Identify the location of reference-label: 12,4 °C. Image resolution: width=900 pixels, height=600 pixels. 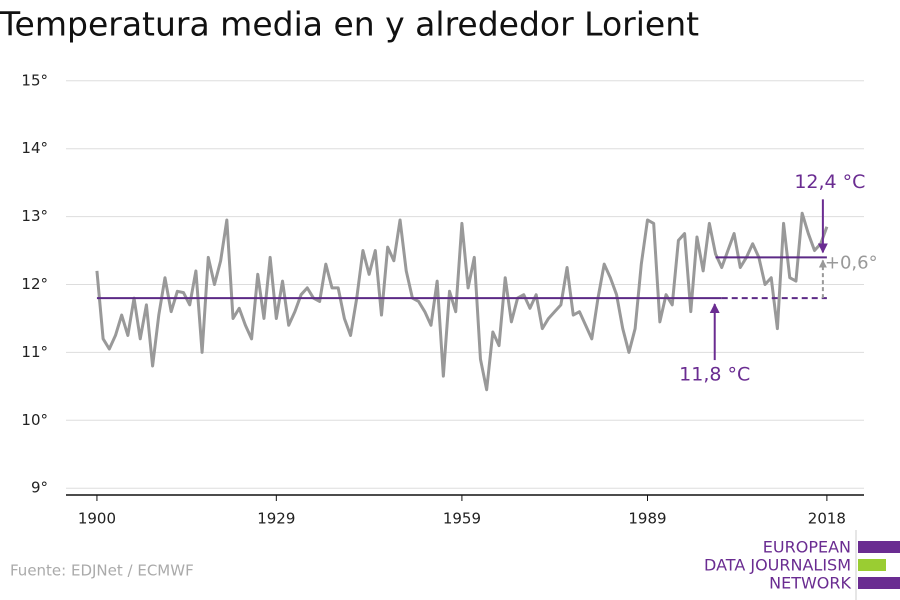
(829, 182).